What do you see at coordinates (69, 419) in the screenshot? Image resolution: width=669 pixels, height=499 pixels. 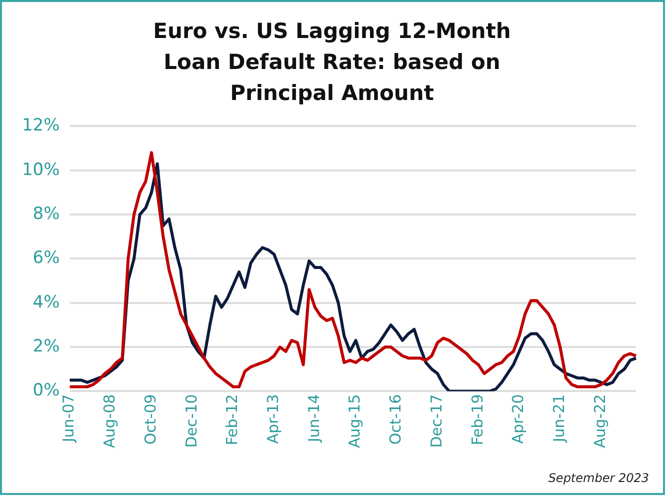 I see `x-tick-label: Jun-07` at bounding box center [69, 419].